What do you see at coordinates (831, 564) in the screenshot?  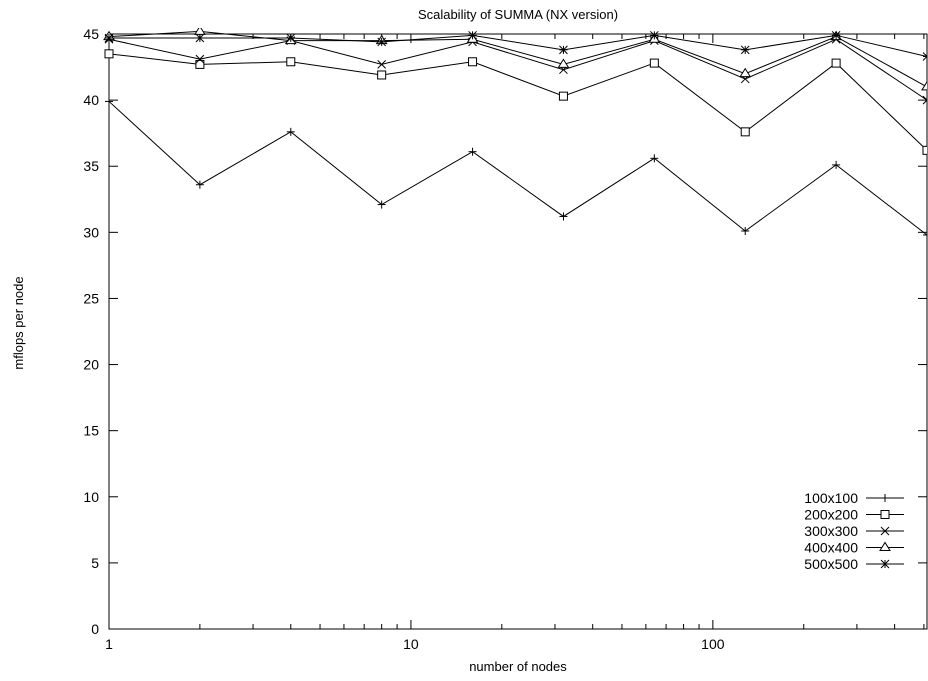 I see `legend-label-500x500: 500x500` at bounding box center [831, 564].